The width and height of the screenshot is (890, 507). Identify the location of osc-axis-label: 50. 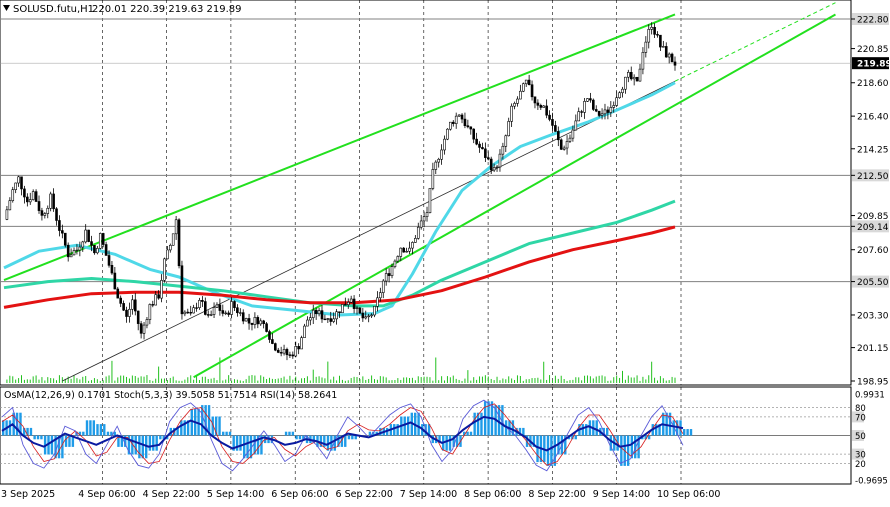
(860, 437).